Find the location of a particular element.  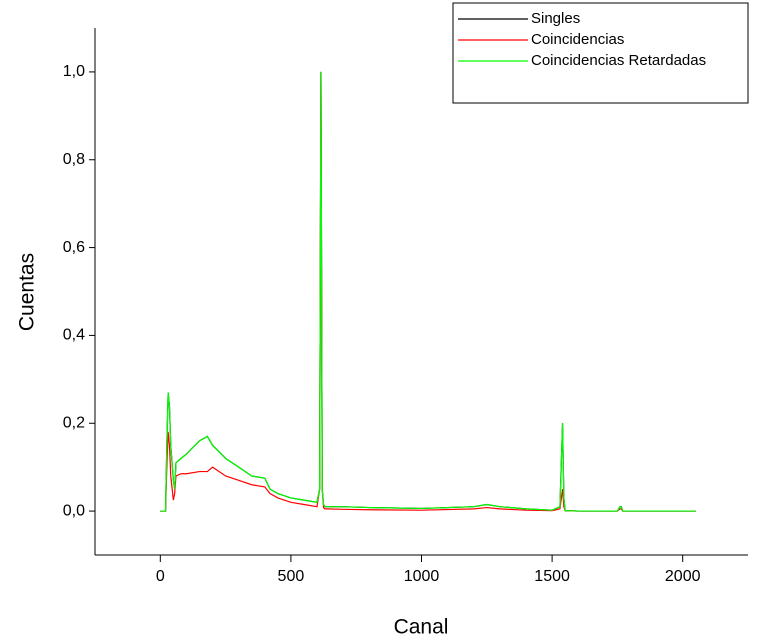

x-tick-label: 2000 is located at coordinates (683, 576).